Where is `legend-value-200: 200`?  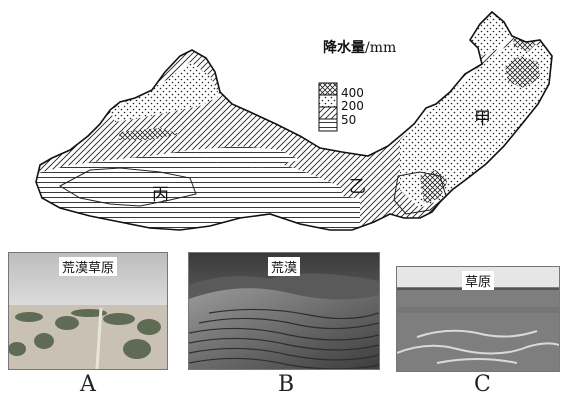 legend-value-200: 200 is located at coordinates (352, 106).